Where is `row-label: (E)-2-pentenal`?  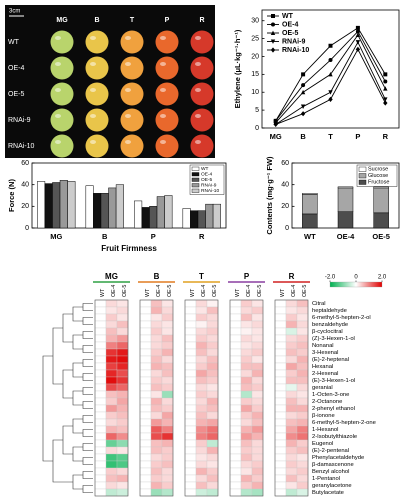
row-label: (E)-2-pentenal is located at coordinates (330, 451).